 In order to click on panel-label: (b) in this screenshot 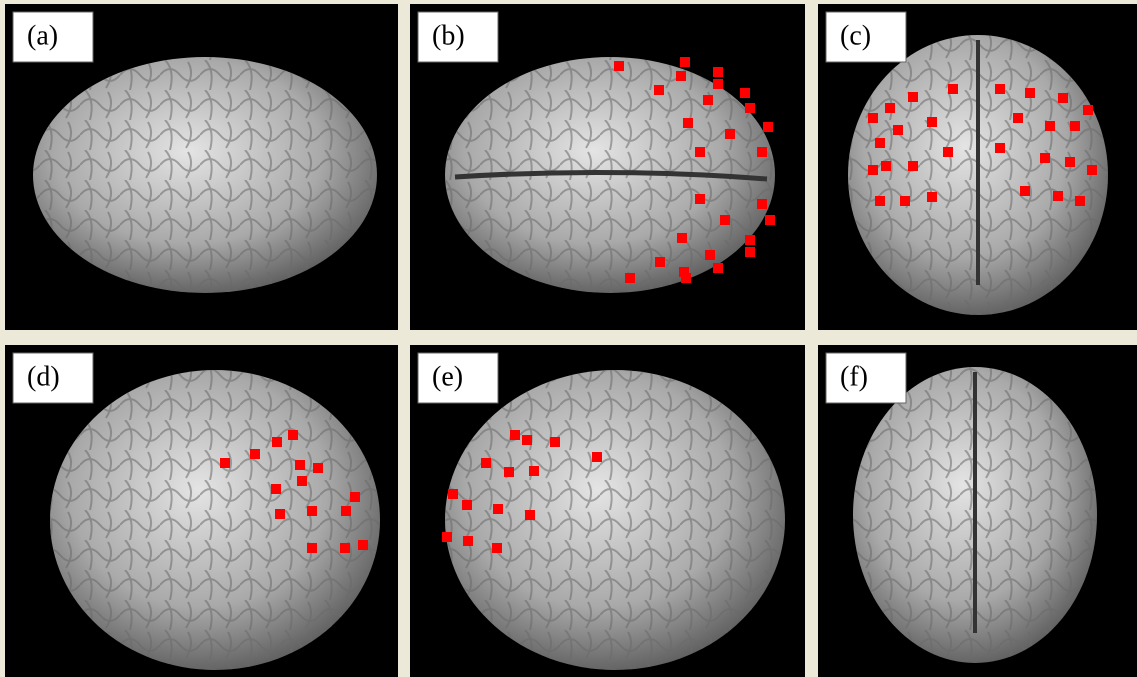, I will do `click(448, 35)`.